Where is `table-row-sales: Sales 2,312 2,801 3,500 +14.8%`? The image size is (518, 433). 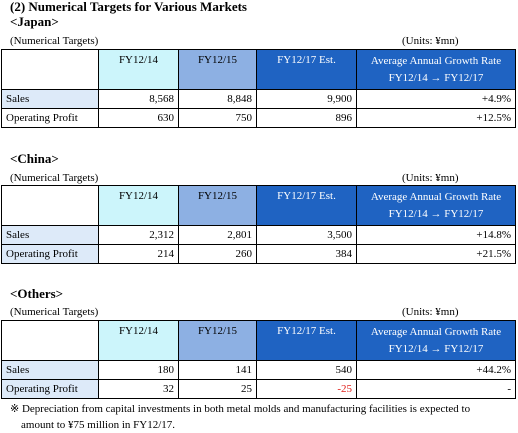 table-row-sales: Sales 2,312 2,801 3,500 +14.8% is located at coordinates (258, 235).